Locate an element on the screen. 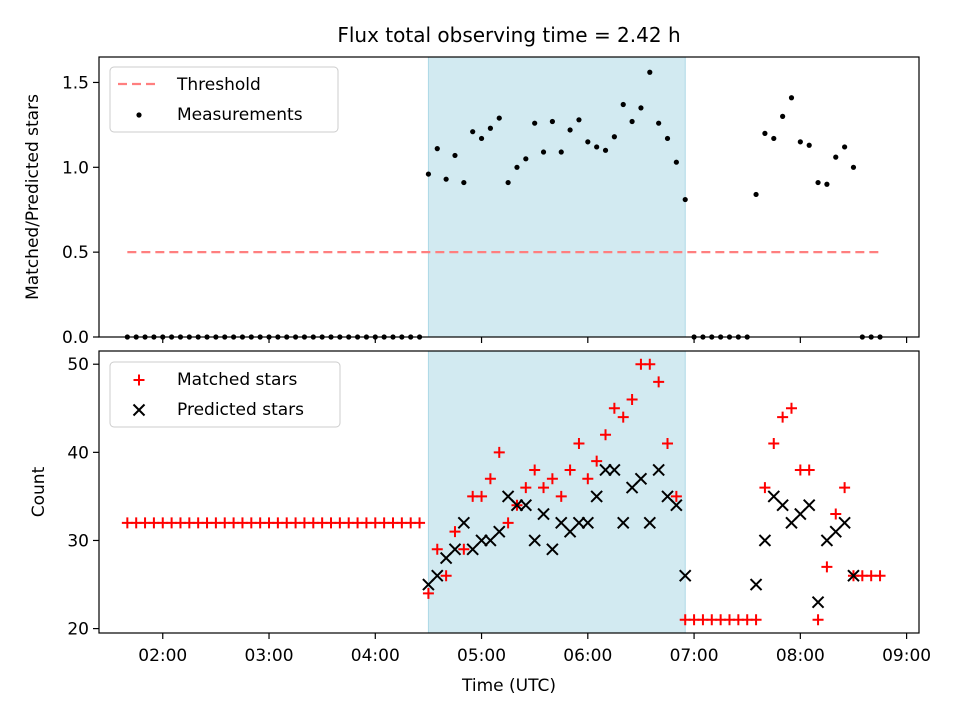 Image resolution: width=960 pixels, height=720 pixels. x-tick-label: 03:00 is located at coordinates (269, 656).